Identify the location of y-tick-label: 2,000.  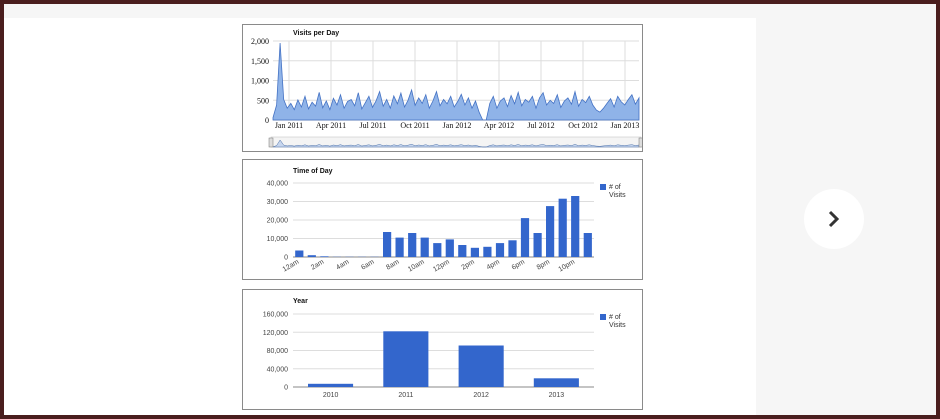
(260, 41).